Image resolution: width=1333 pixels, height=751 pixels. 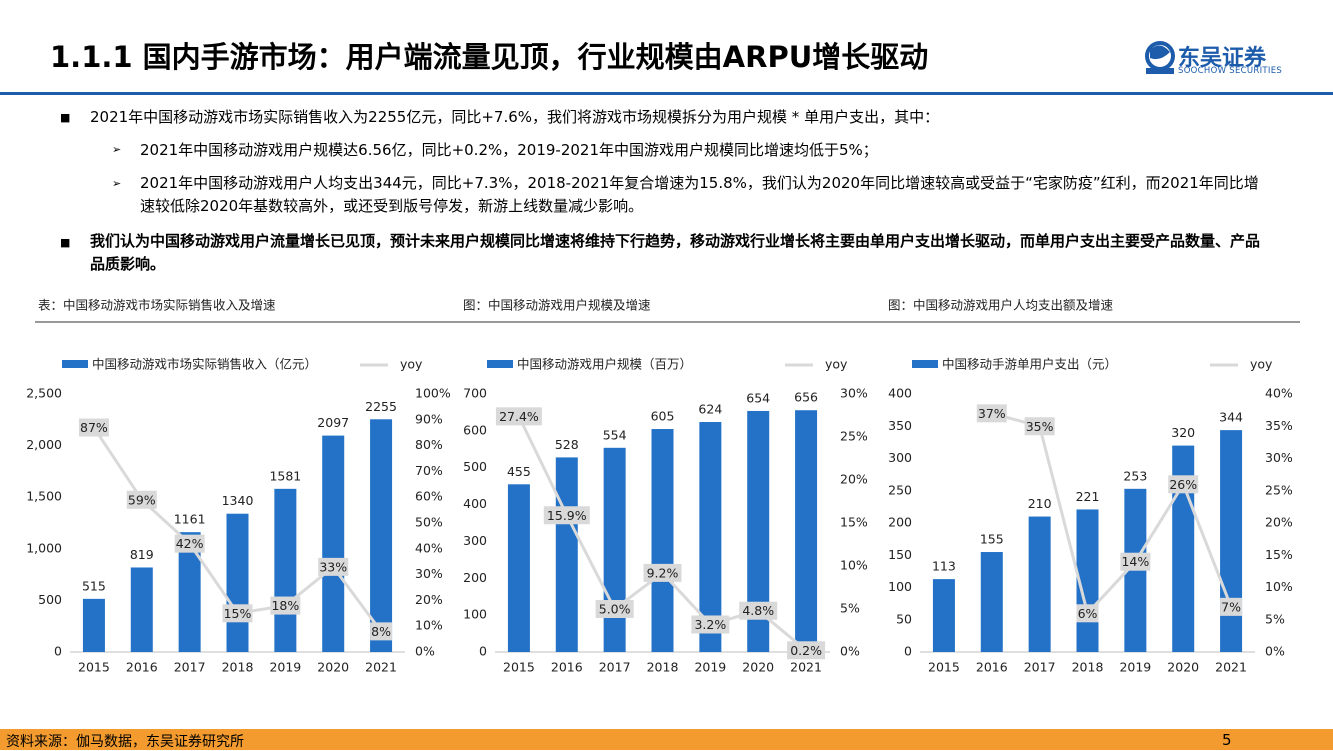 I want to click on y2-tick-label: 80%, so click(x=429, y=444).